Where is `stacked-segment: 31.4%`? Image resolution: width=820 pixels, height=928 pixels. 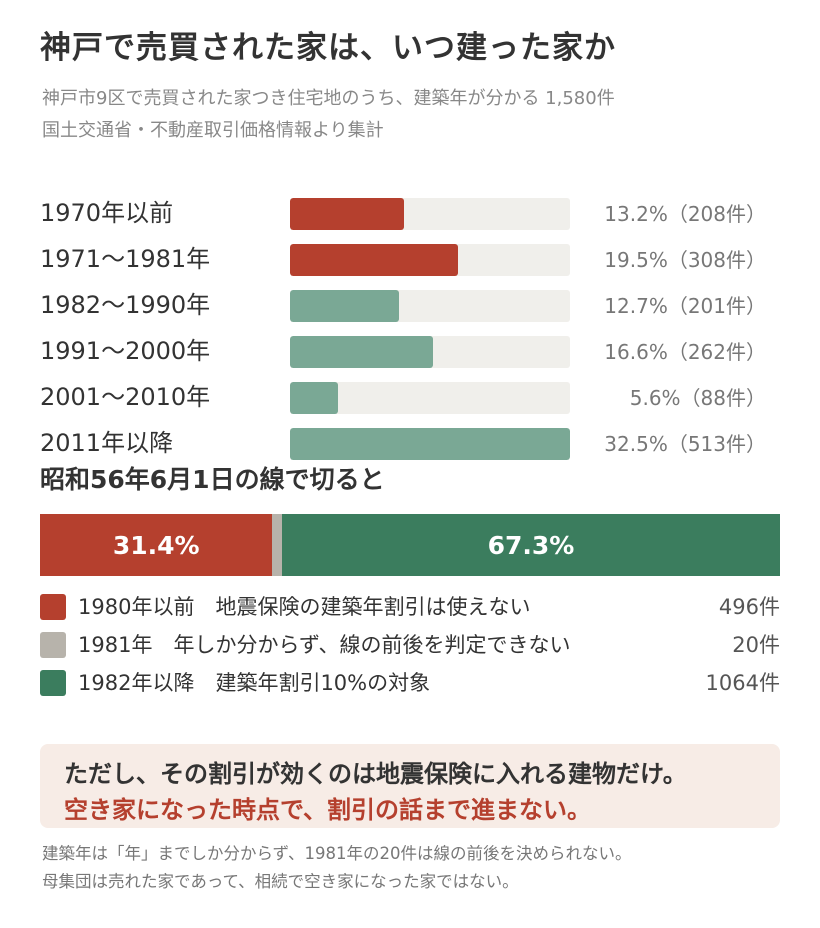 stacked-segment: 31.4% is located at coordinates (156, 545).